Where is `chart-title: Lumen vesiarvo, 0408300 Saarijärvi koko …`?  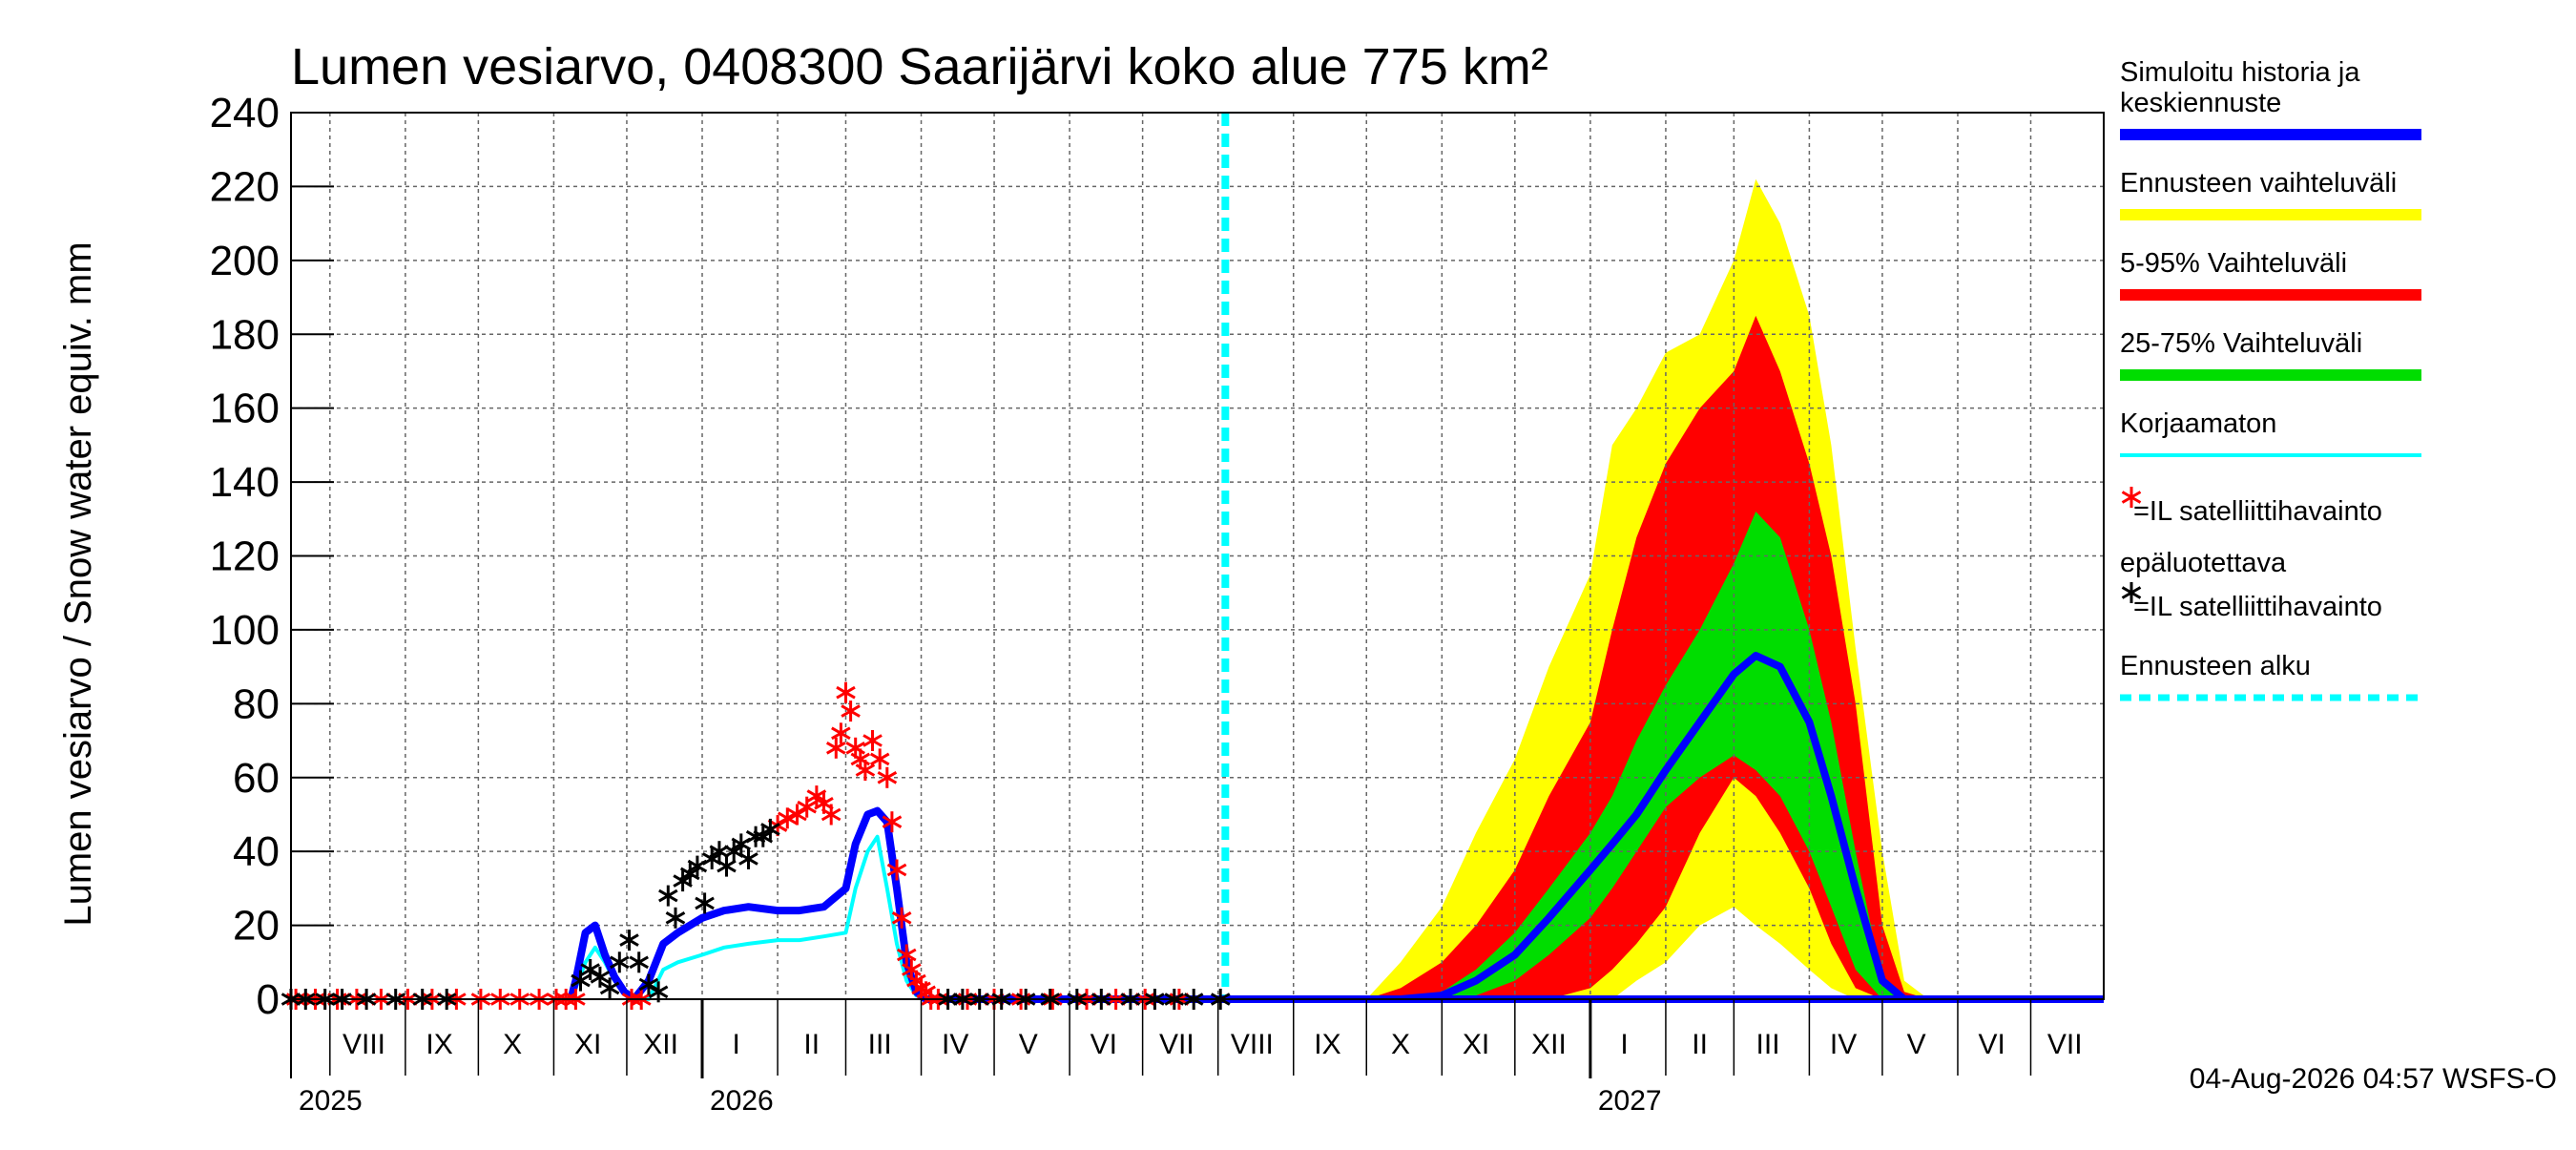
chart-title: Lumen vesiarvo, 0408300 Saarijärvi koko … is located at coordinates (919, 66).